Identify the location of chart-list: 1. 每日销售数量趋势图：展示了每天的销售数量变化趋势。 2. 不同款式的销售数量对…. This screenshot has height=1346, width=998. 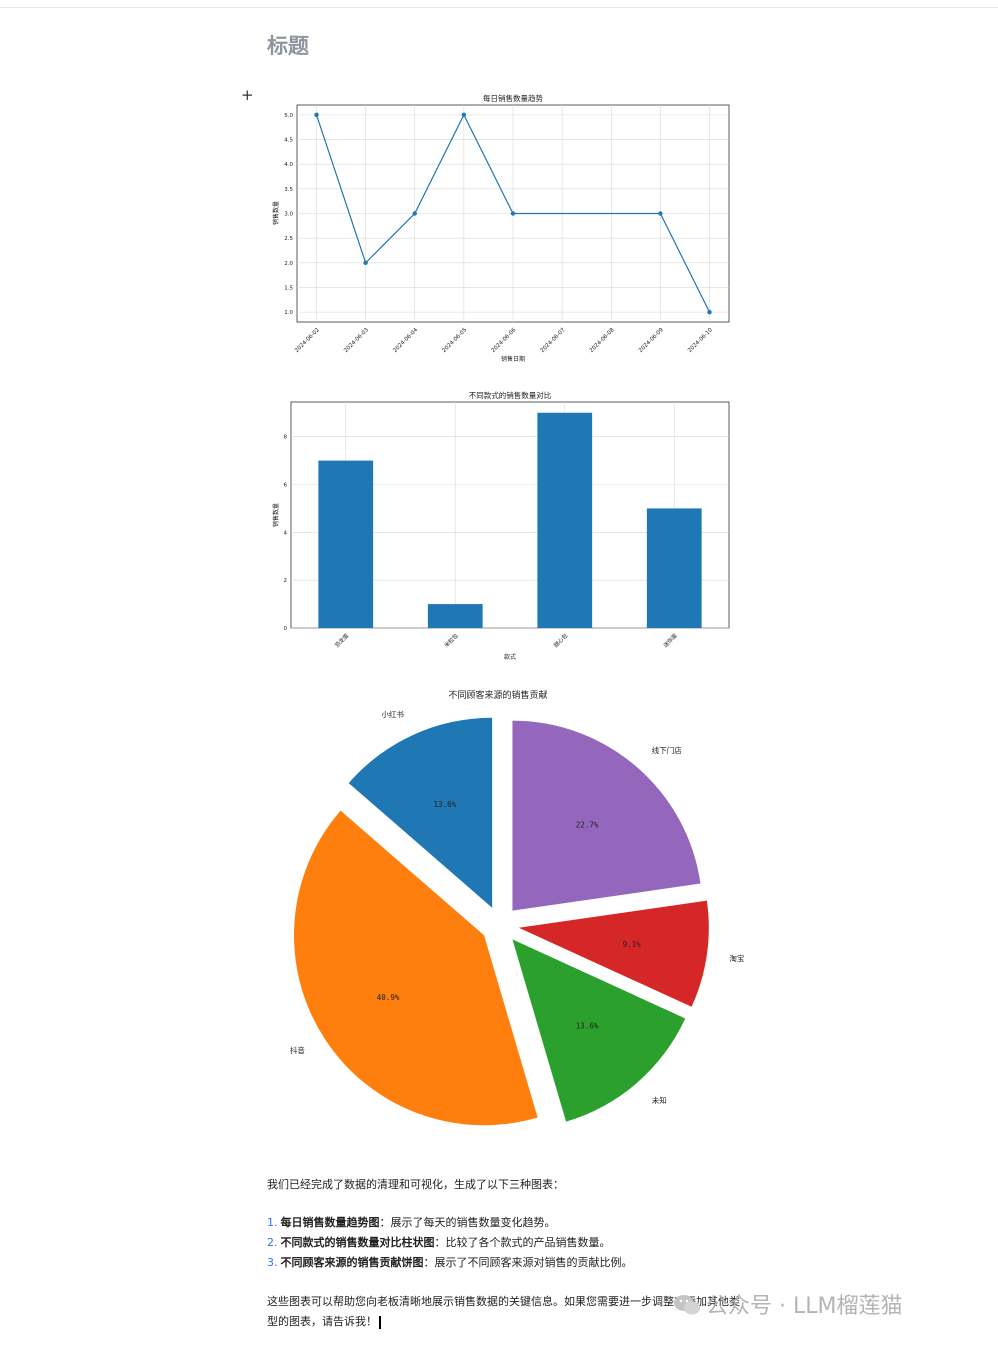
(450, 1243).